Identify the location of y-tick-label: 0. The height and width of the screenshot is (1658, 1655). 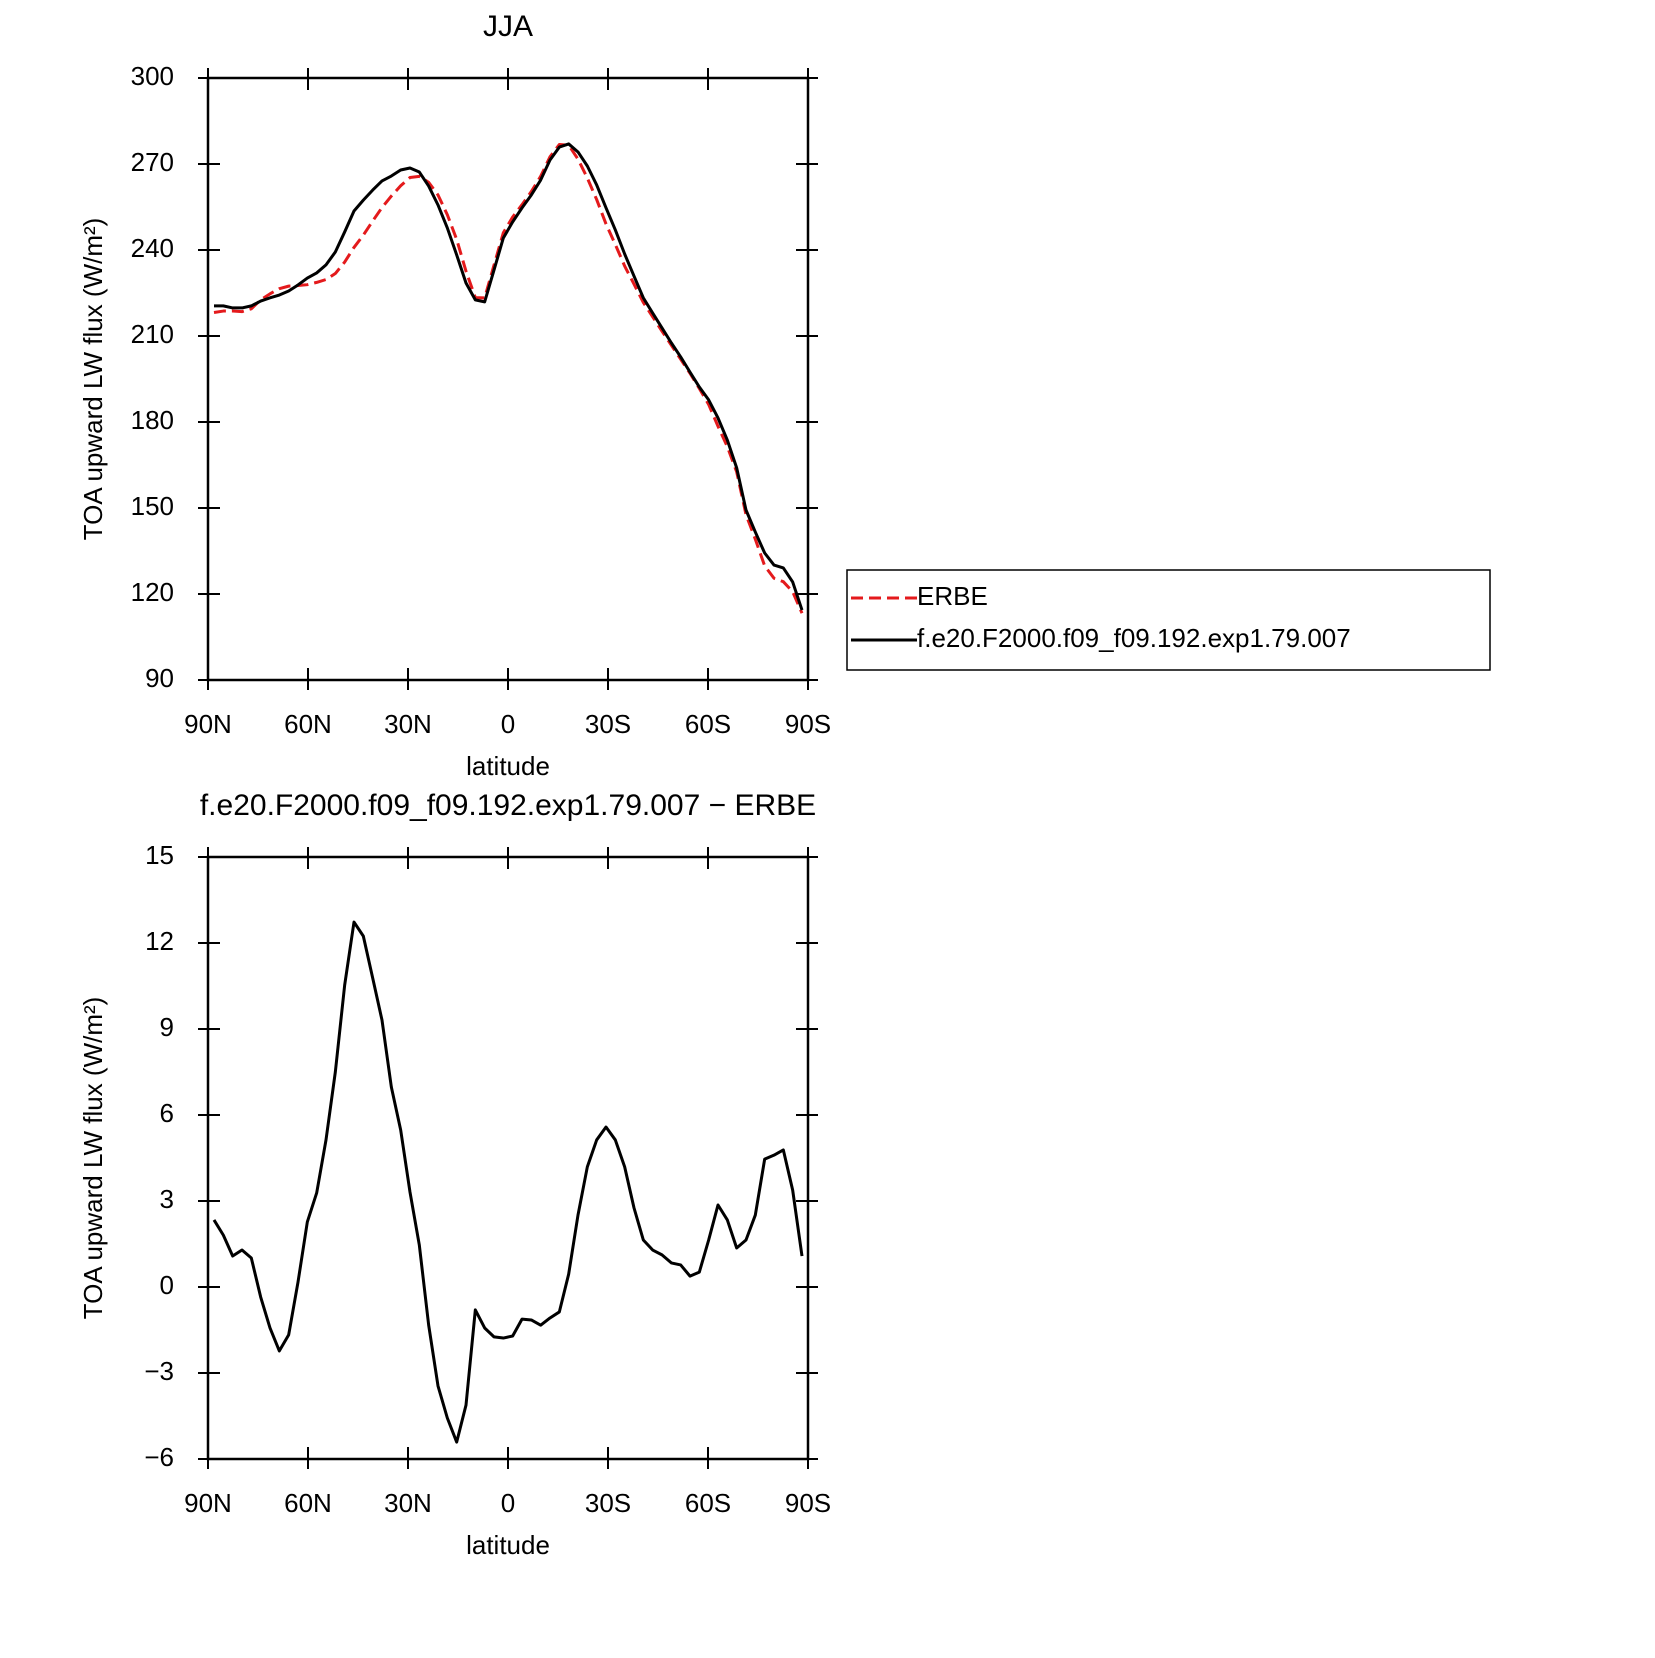
(167, 1285).